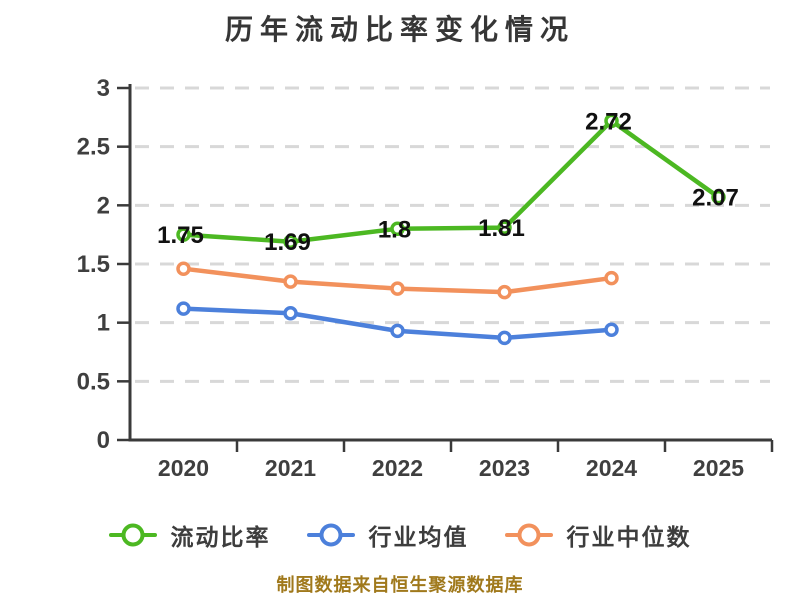 This screenshot has height=600, width=800. I want to click on x-tick-label: 2023, so click(504, 468).